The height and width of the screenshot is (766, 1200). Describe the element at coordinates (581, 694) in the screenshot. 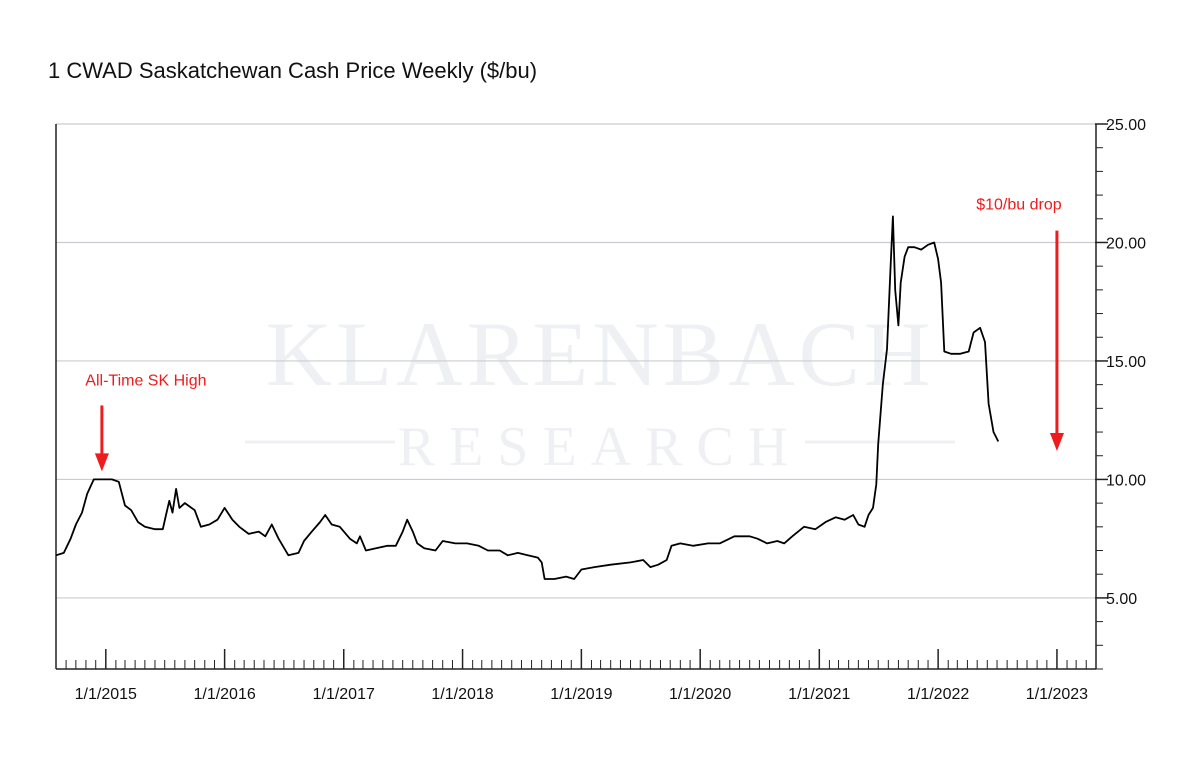

I see `x-tick-label: 1/1/2019` at that location.